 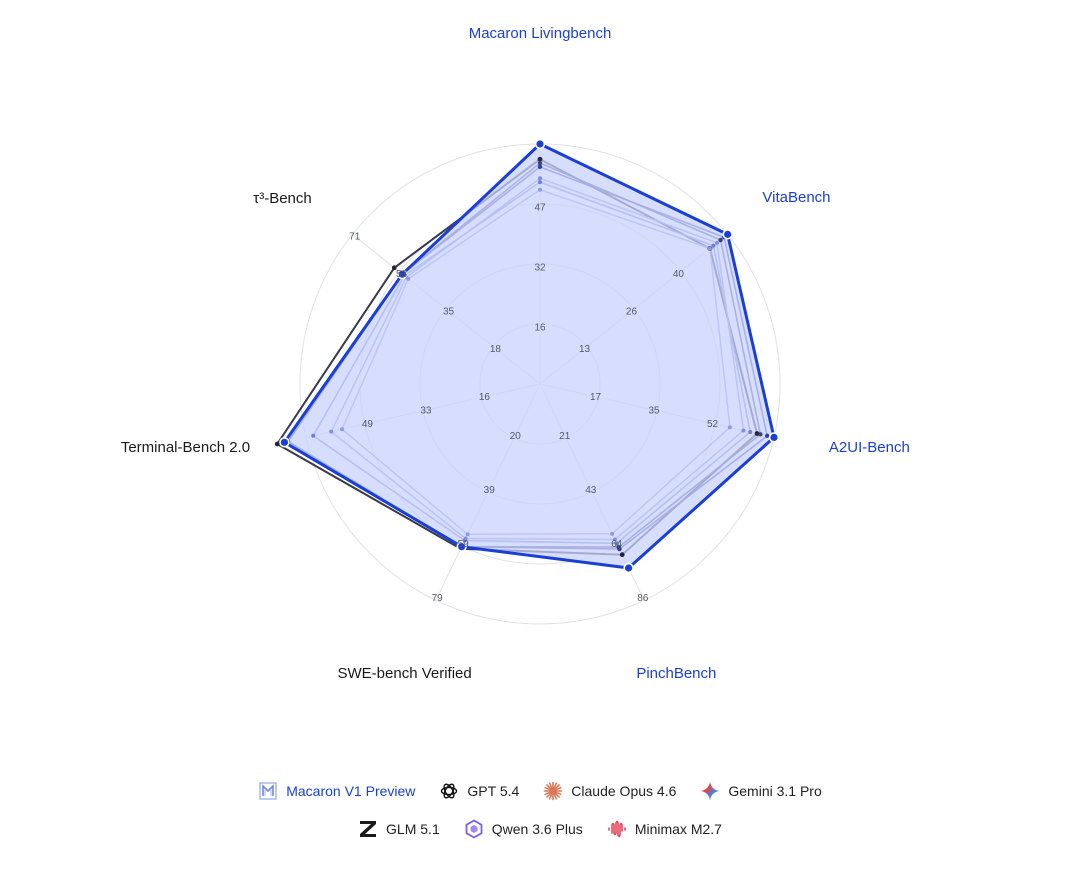 I want to click on tick-label: 53, so click(x=402, y=274).